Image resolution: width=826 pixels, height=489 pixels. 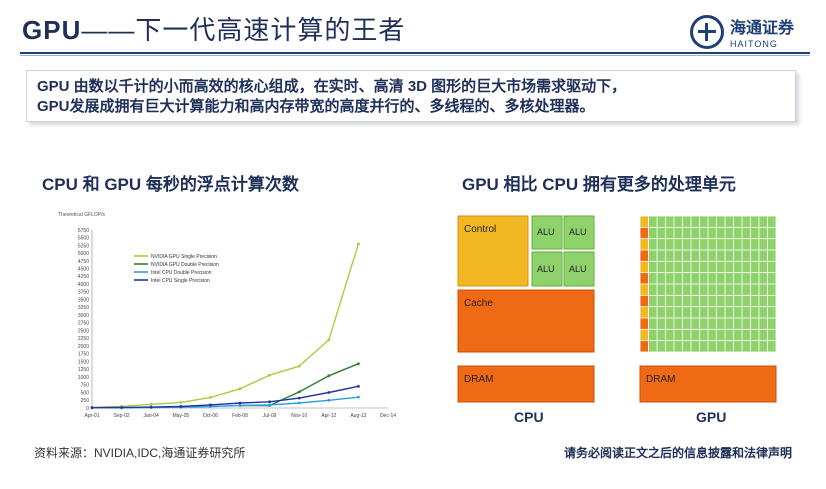 What do you see at coordinates (83, 269) in the screenshot?
I see `y-tick-label: 4500` at bounding box center [83, 269].